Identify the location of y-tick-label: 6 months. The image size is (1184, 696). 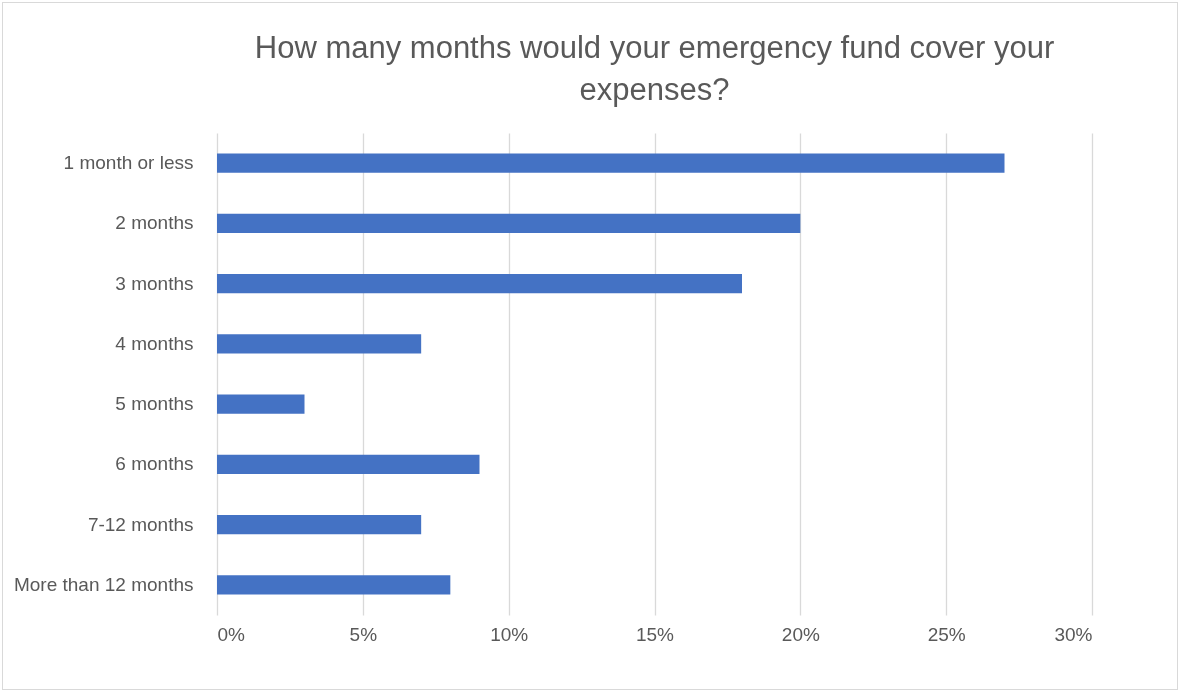
(154, 464).